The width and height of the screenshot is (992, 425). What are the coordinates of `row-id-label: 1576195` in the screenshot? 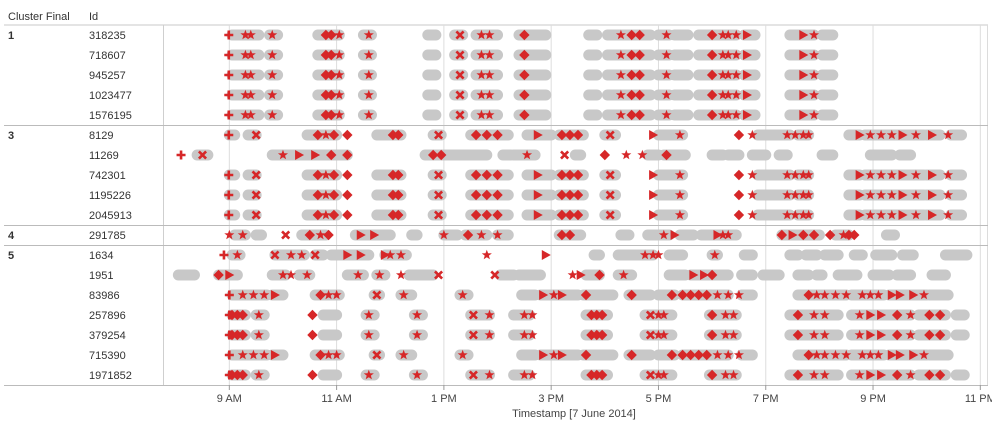 It's located at (110, 116).